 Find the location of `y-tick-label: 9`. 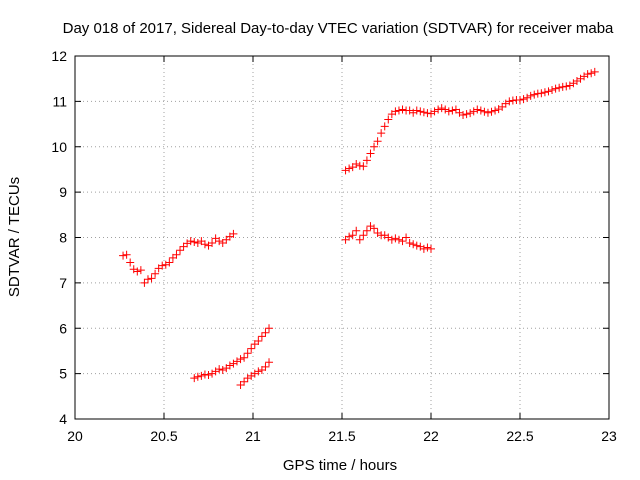

y-tick-label: 9 is located at coordinates (63, 192).